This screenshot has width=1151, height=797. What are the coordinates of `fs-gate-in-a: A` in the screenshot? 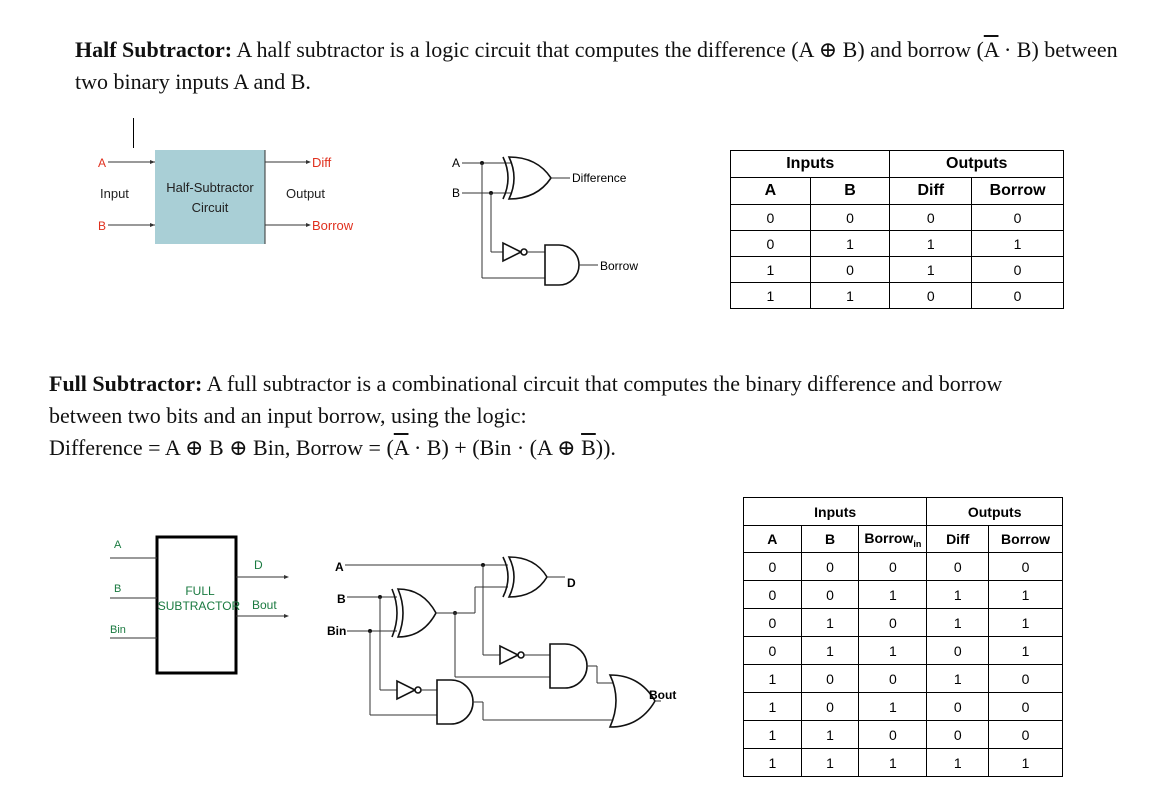 It's located at (339, 567).